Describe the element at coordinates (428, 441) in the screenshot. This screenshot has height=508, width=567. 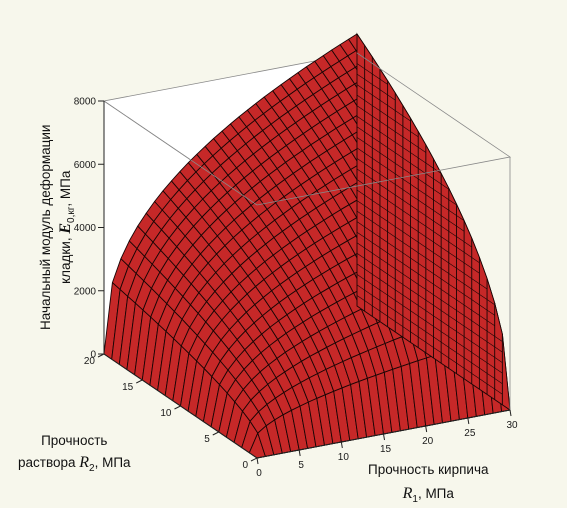
I see `x-tick-label: 20` at that location.